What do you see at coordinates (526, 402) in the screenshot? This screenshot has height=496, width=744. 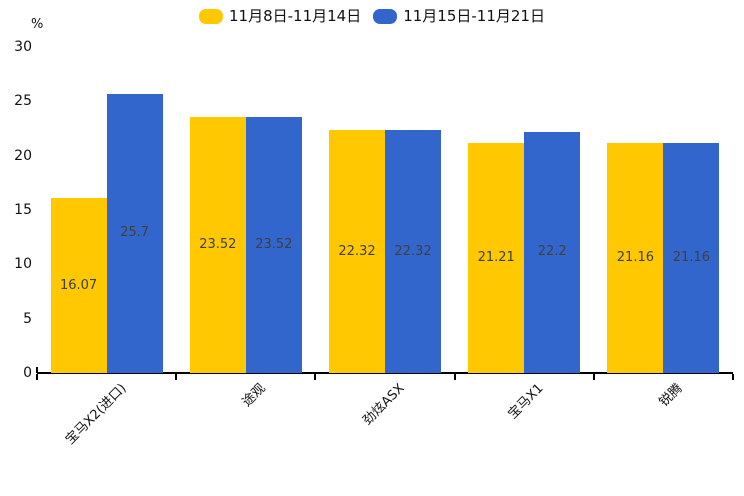 I see `x-category-label-4: 宝马X1` at bounding box center [526, 402].